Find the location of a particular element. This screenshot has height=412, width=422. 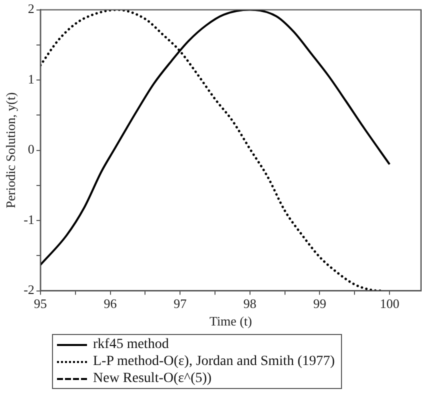

legend-label: New Result-O(ε^(5)) is located at coordinates (152, 378).